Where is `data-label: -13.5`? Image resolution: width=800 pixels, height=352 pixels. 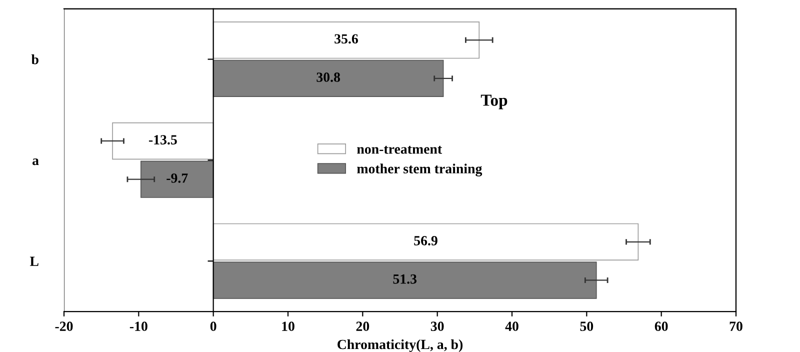
data-label: -13.5 is located at coordinates (162, 140).